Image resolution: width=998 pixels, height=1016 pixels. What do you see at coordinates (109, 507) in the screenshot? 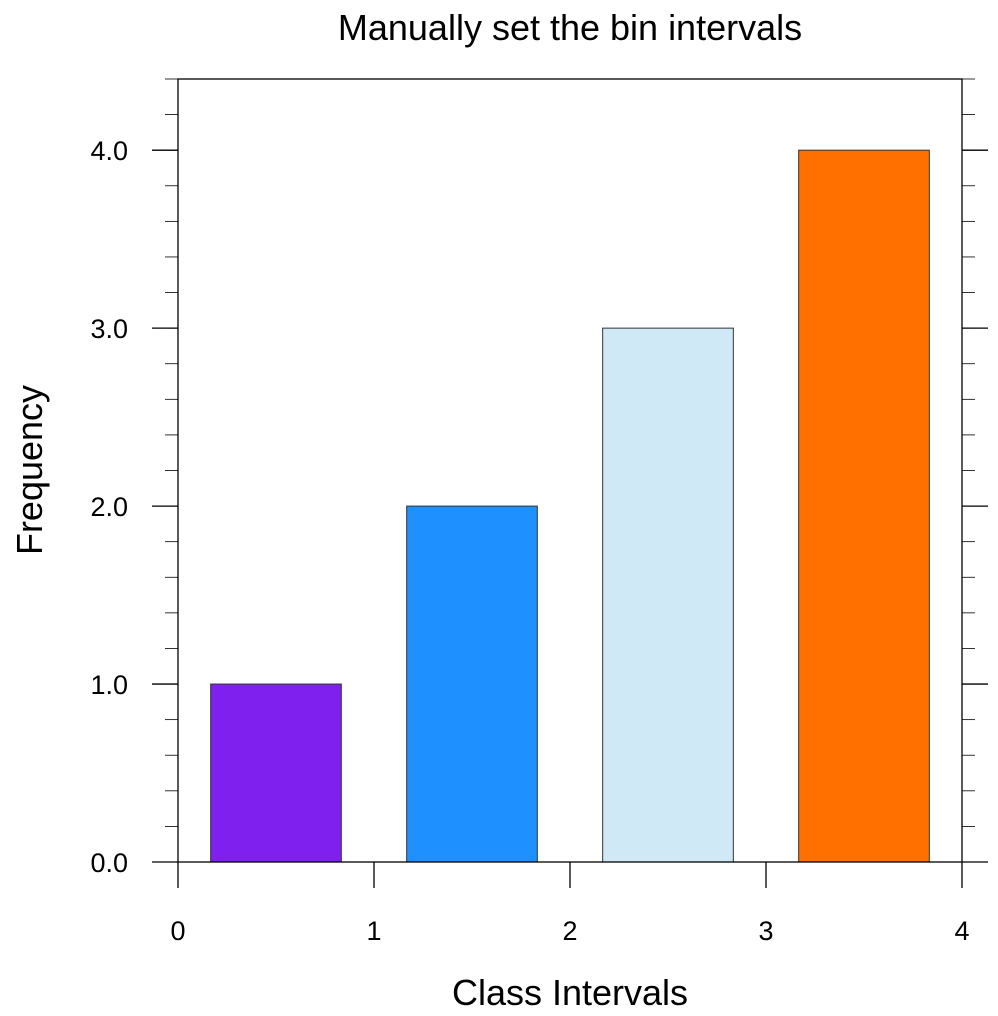
I see `y-tick-label: 2.0` at bounding box center [109, 507].